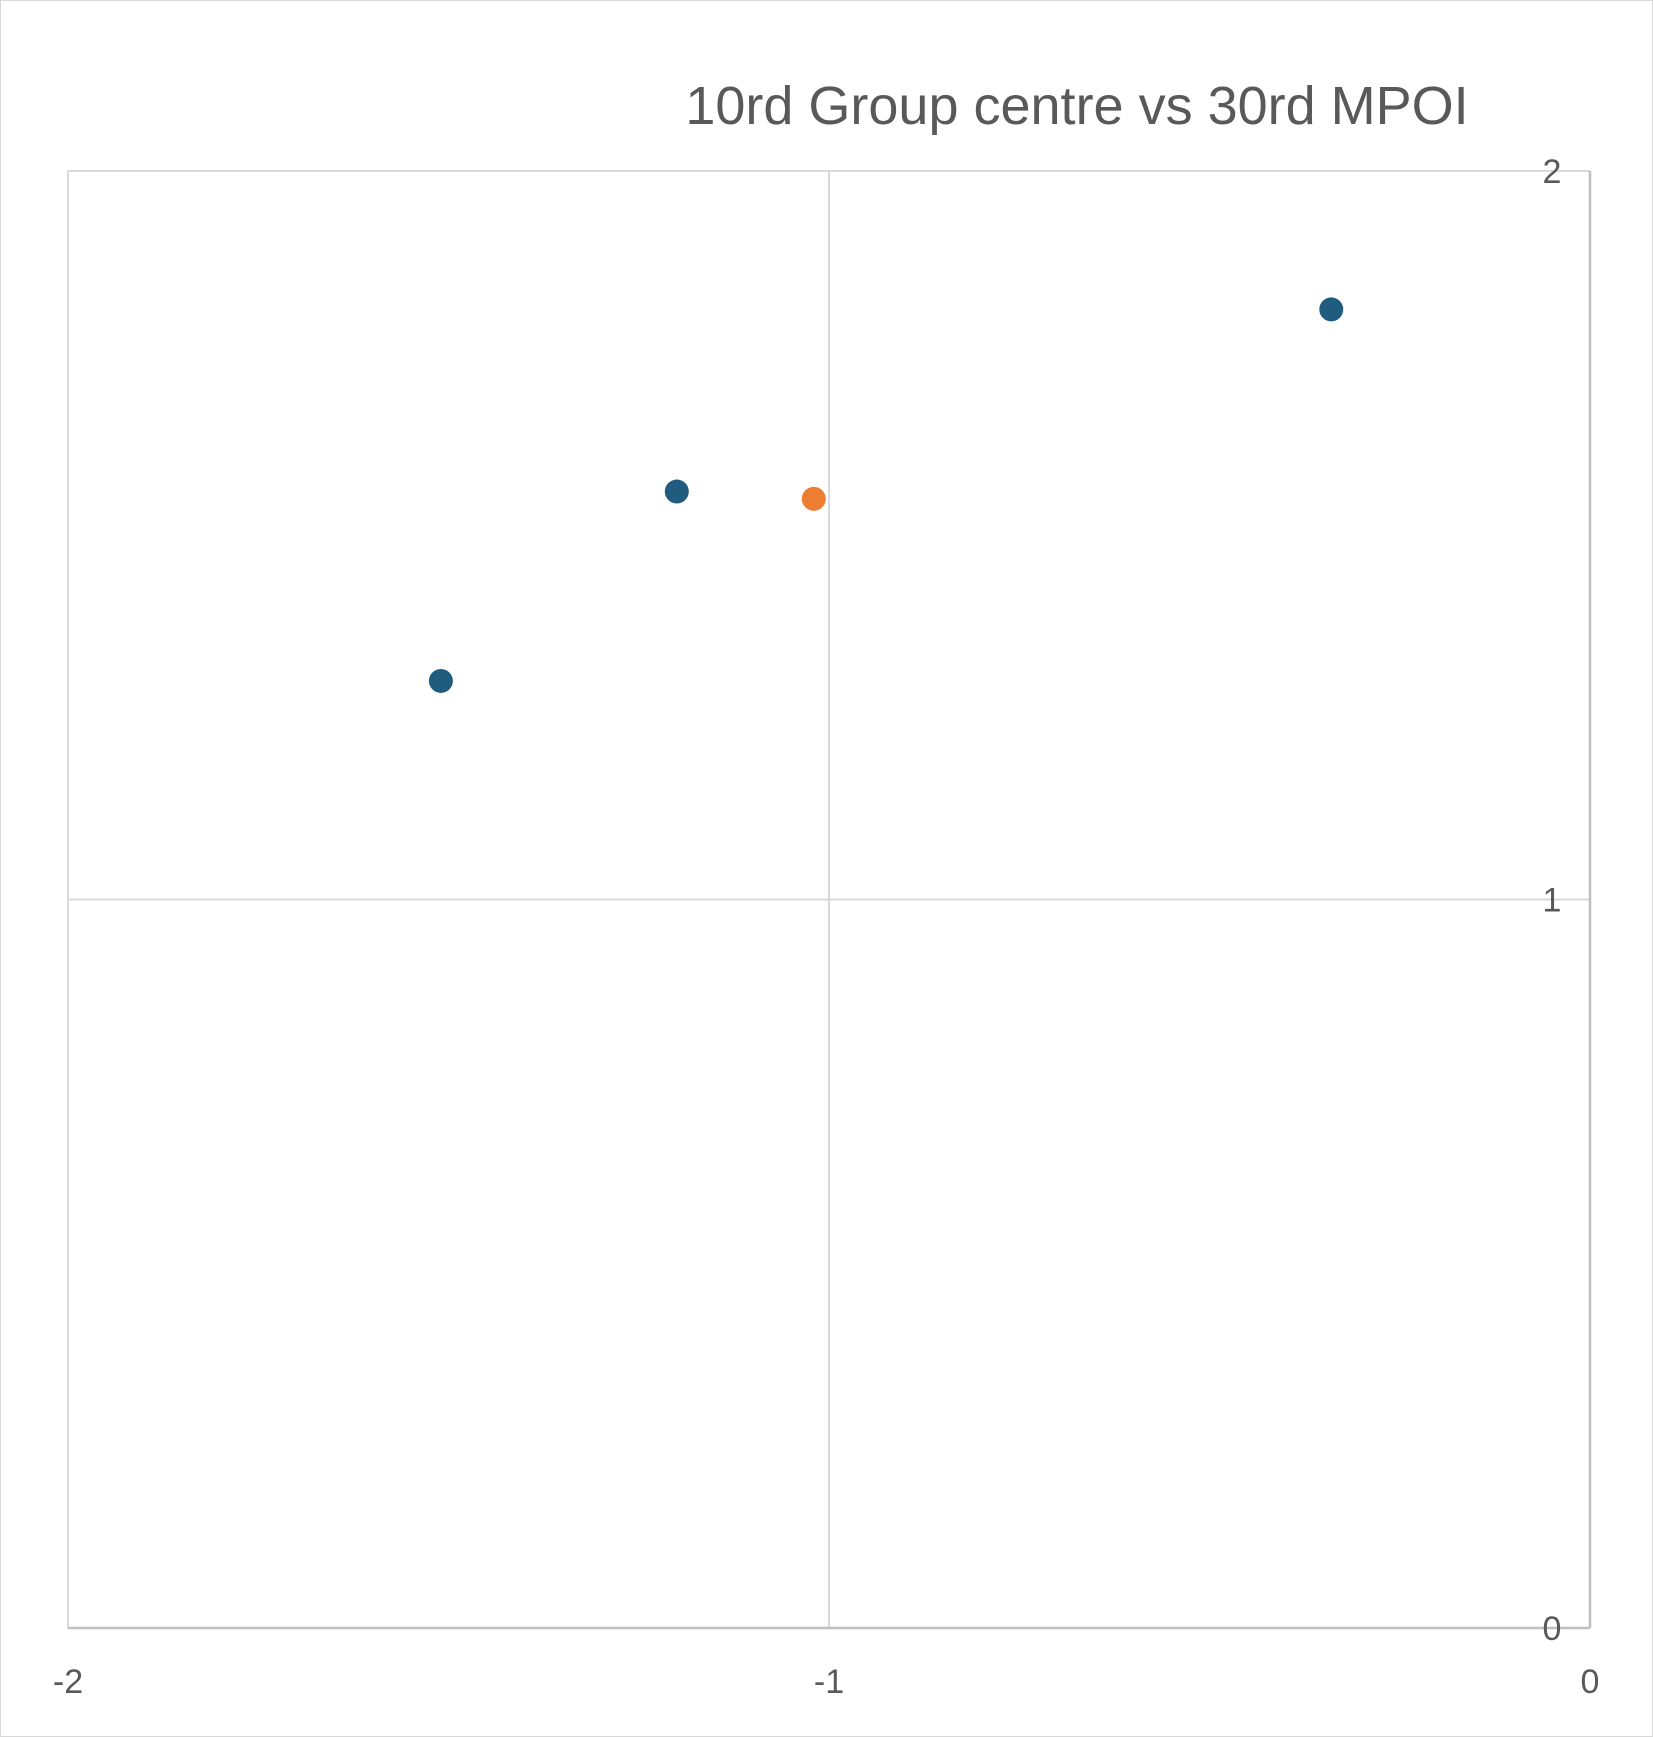  What do you see at coordinates (1552, 172) in the screenshot?
I see `y-tick-label: 2` at bounding box center [1552, 172].